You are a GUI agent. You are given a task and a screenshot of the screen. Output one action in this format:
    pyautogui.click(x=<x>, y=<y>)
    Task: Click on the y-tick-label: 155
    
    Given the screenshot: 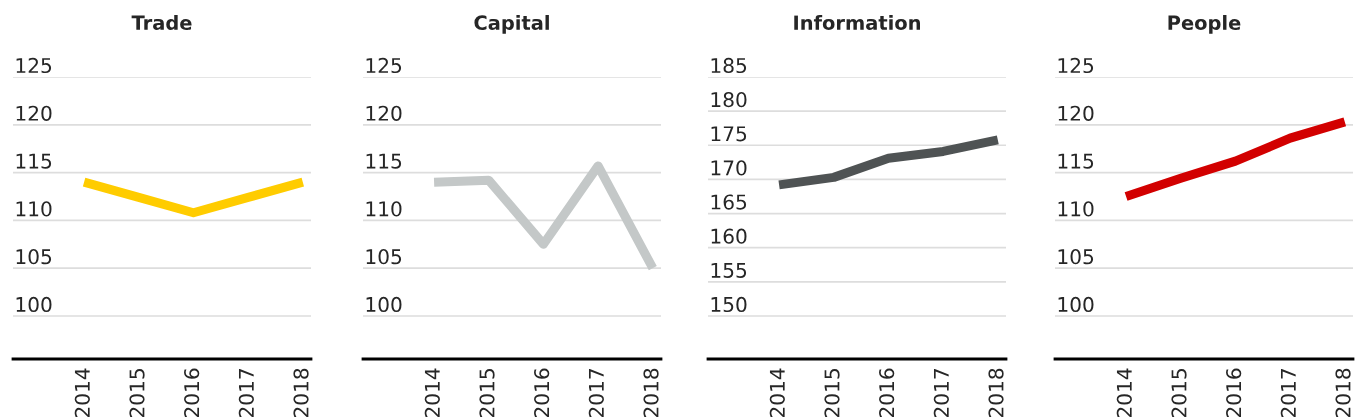 What is the action you would take?
    pyautogui.click(x=729, y=270)
    